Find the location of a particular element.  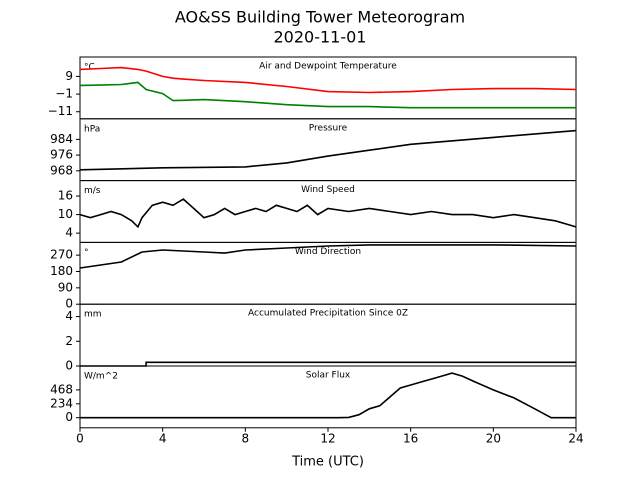

x-tick-label: 20 is located at coordinates (493, 438).